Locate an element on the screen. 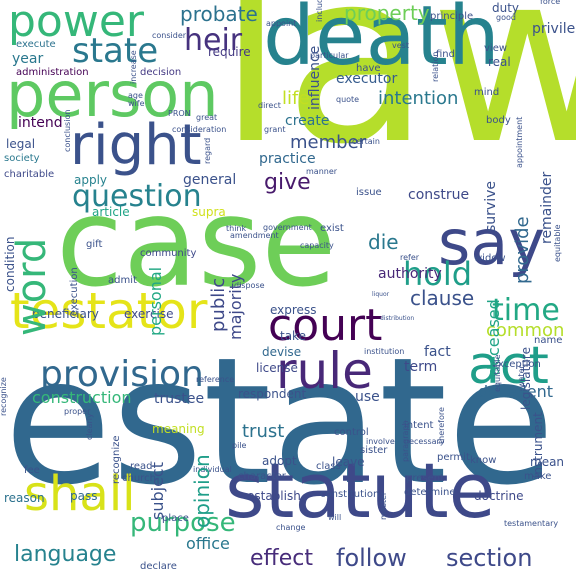 This screenshot has width=576, height=576. word-church: church is located at coordinates (139, 478).